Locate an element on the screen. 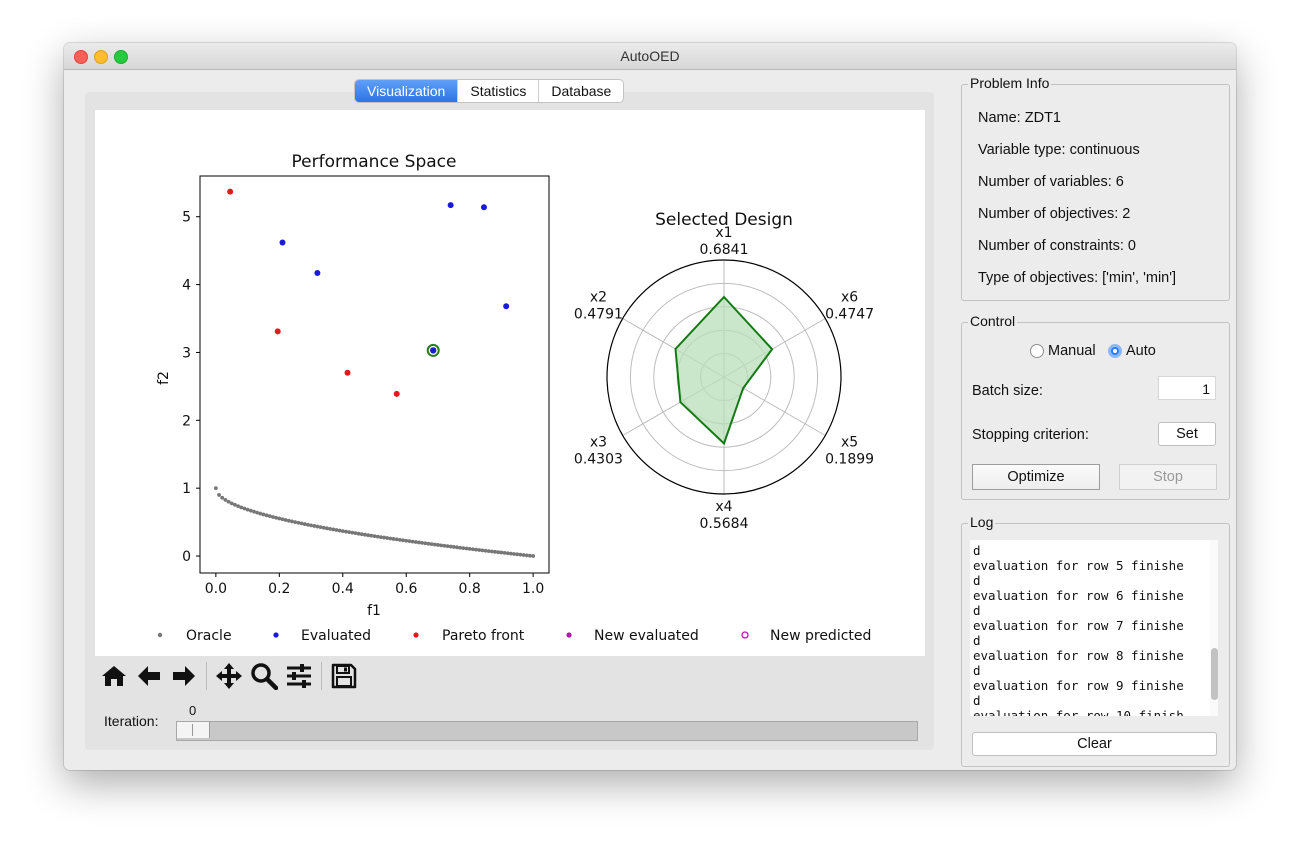  save-button is located at coordinates (344, 676).